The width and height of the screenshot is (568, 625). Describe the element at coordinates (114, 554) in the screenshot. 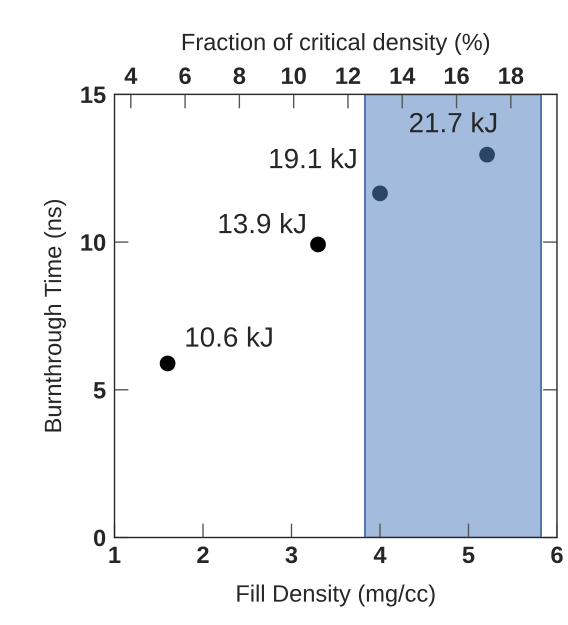

I see `x-tick-label: 1` at that location.